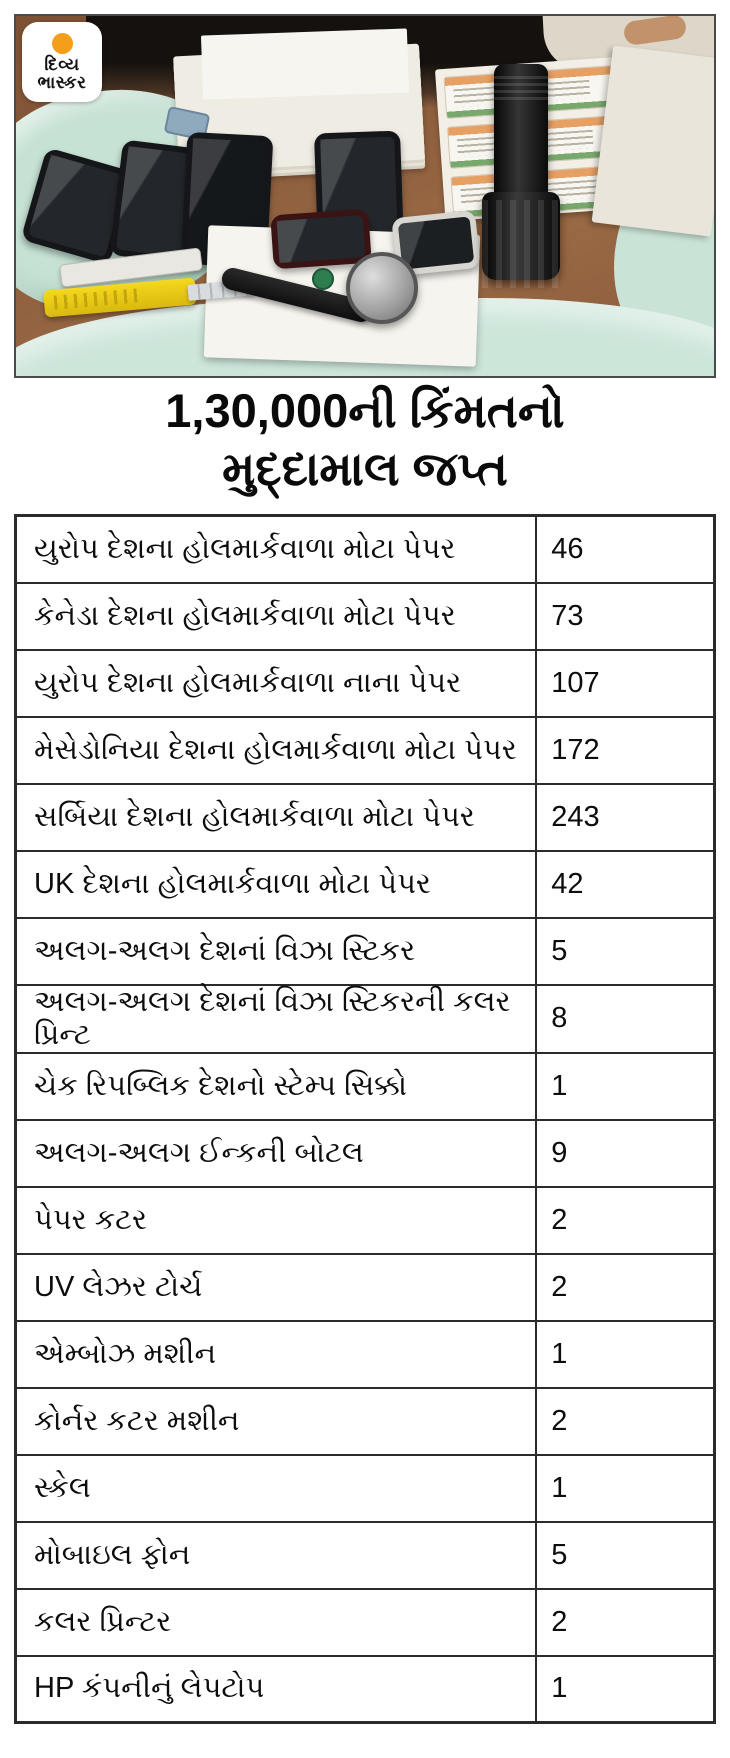 The width and height of the screenshot is (730, 1758). Describe the element at coordinates (276, 817) in the screenshot. I see `item-label: સર્બિયા દેશના હોલમાર્કવાળા મોટા પેપર` at that location.